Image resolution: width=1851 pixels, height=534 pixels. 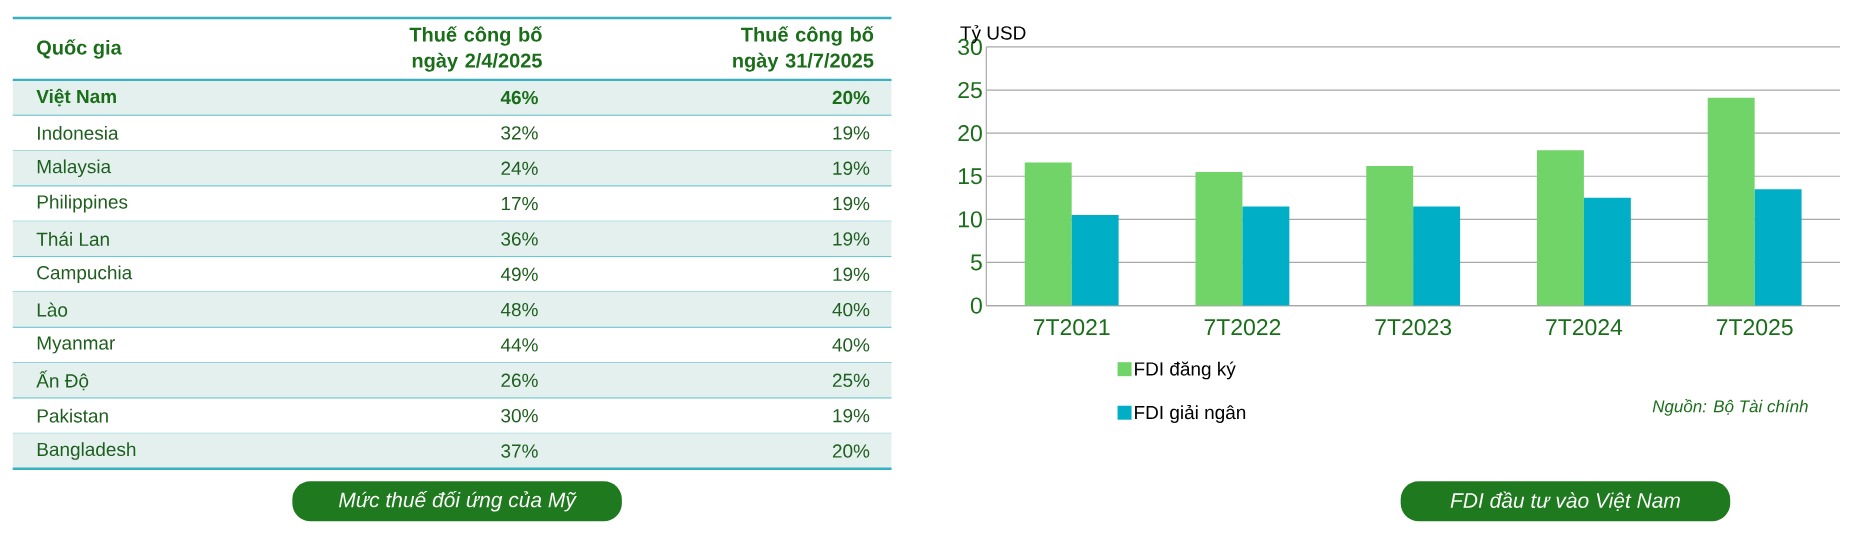 What do you see at coordinates (1565, 501) in the screenshot?
I see `text: FDI đầu tư vào Việt Nam` at bounding box center [1565, 501].